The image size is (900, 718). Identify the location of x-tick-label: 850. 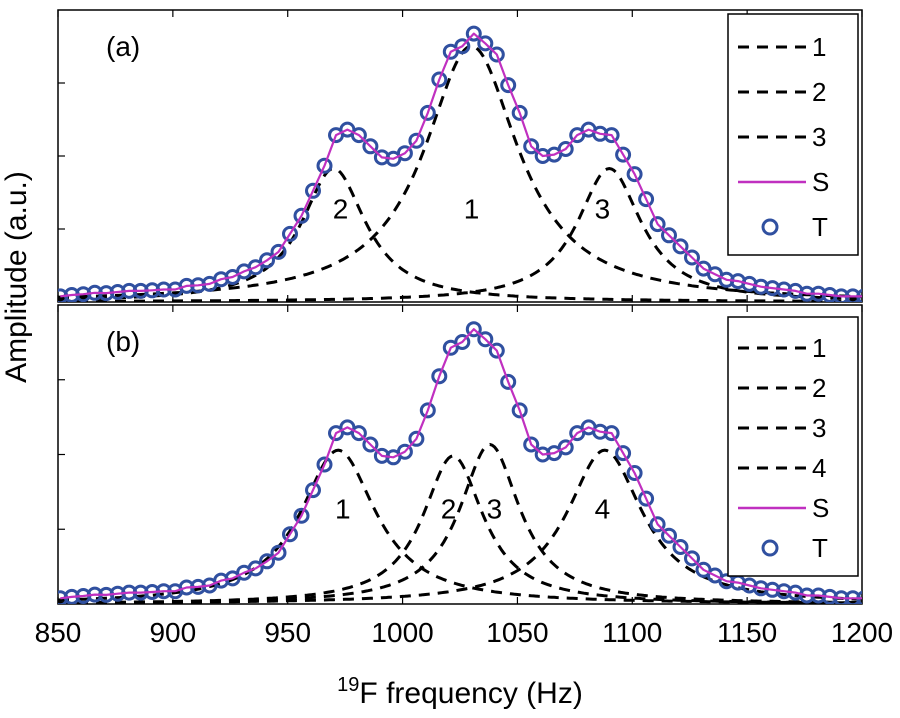
(58, 632).